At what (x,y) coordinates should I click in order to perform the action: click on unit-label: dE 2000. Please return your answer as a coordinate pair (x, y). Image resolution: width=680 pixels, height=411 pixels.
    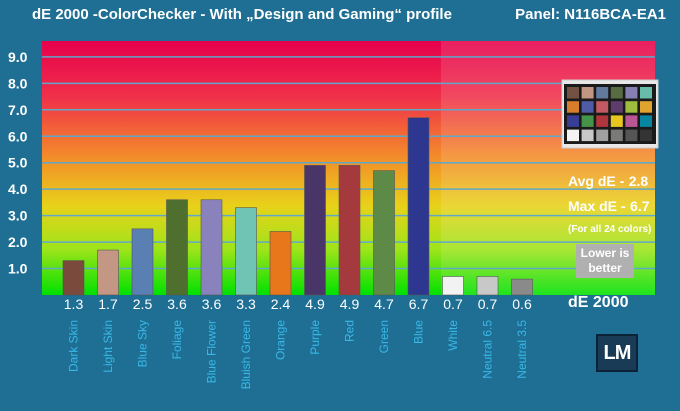
    Looking at the image, I should click on (598, 302).